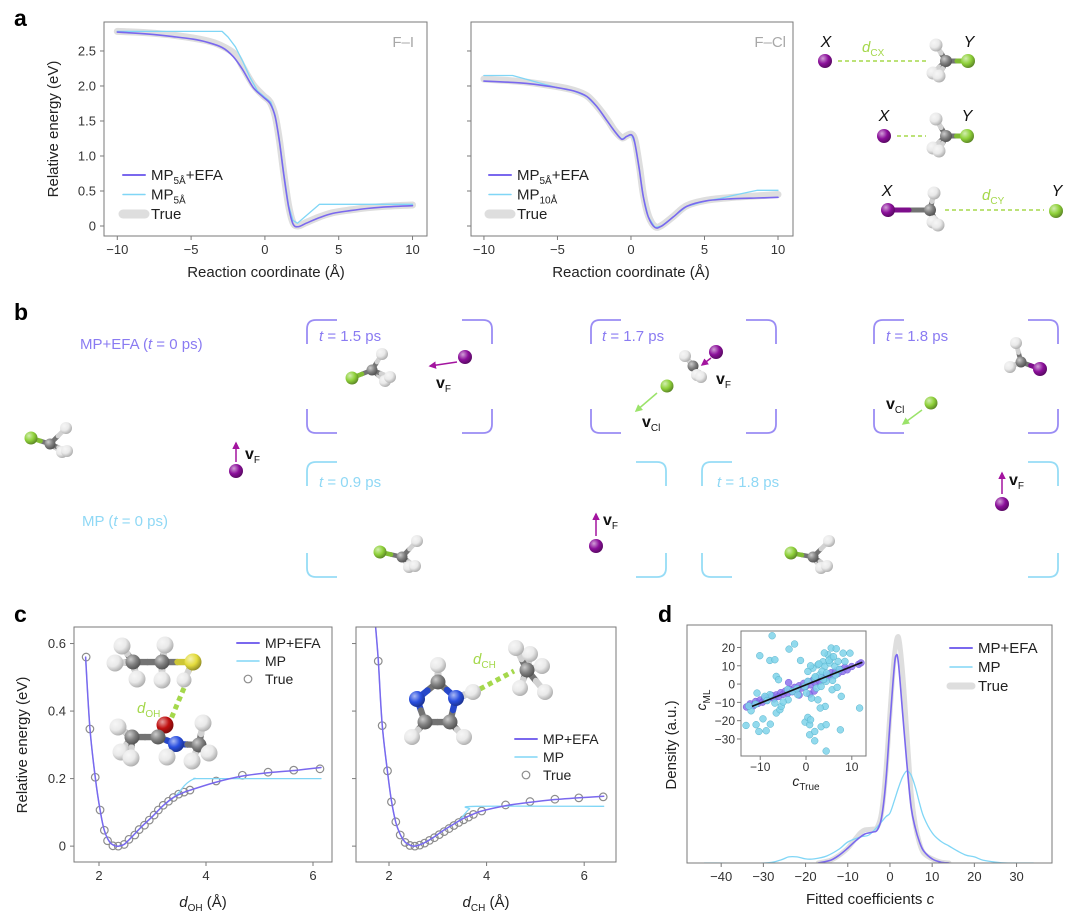 Image resolution: width=1080 pixels, height=922 pixels. Describe the element at coordinates (442, 701) in the screenshot. I see `molecule-c-imidazole` at that location.